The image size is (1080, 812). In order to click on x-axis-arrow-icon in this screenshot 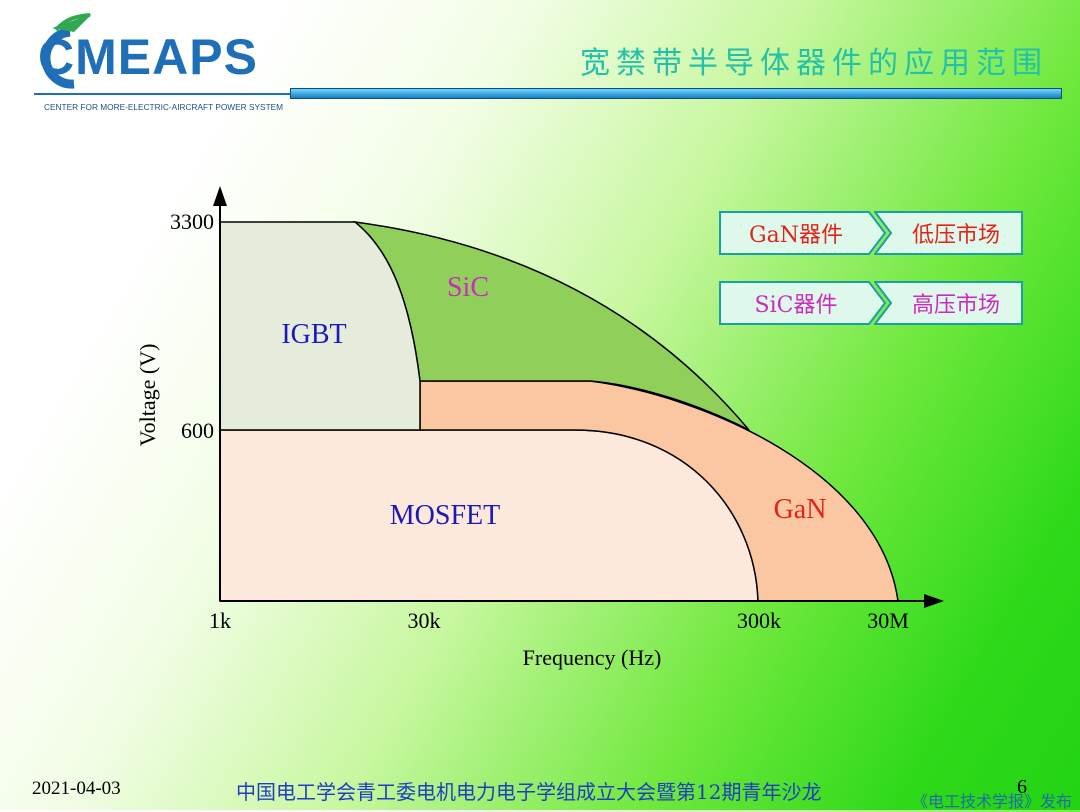, I will do `click(934, 601)`.